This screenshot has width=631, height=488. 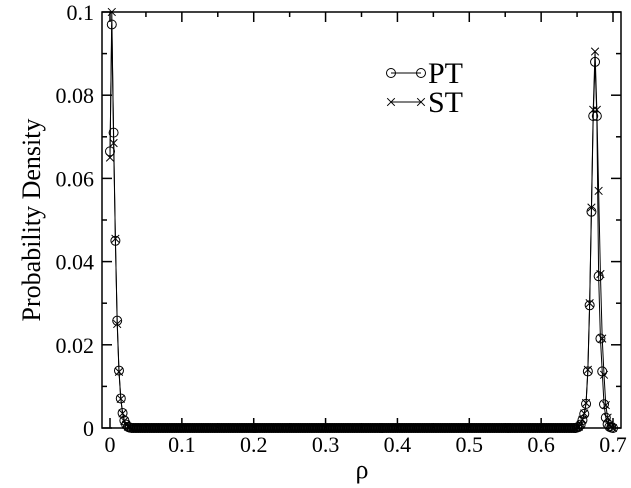 What do you see at coordinates (398, 444) in the screenshot?
I see `x-tick-label: 0.4` at bounding box center [398, 444].